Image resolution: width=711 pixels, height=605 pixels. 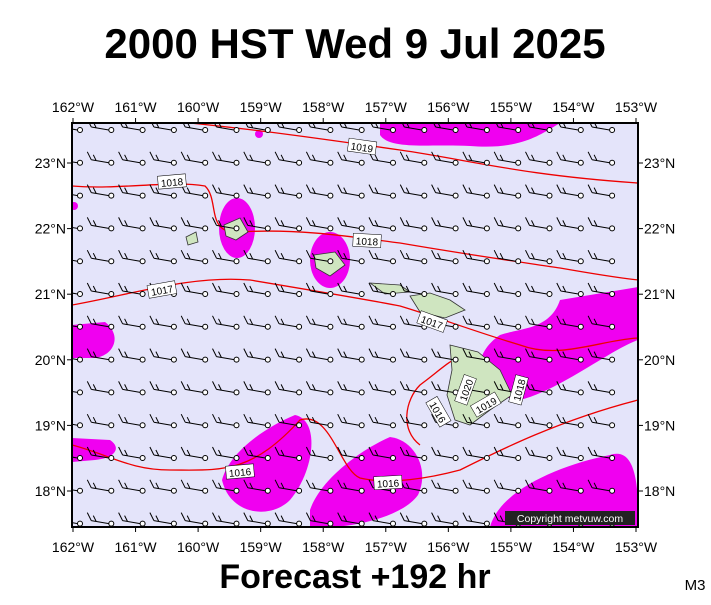 I want to click on lon-label-bottom: 156°W, so click(x=448, y=547).